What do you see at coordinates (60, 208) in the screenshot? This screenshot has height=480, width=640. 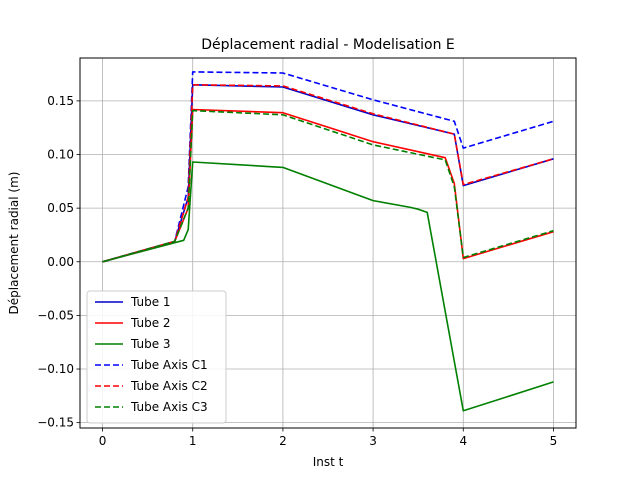 I see `y-tick-label: 0.05` at bounding box center [60, 208].